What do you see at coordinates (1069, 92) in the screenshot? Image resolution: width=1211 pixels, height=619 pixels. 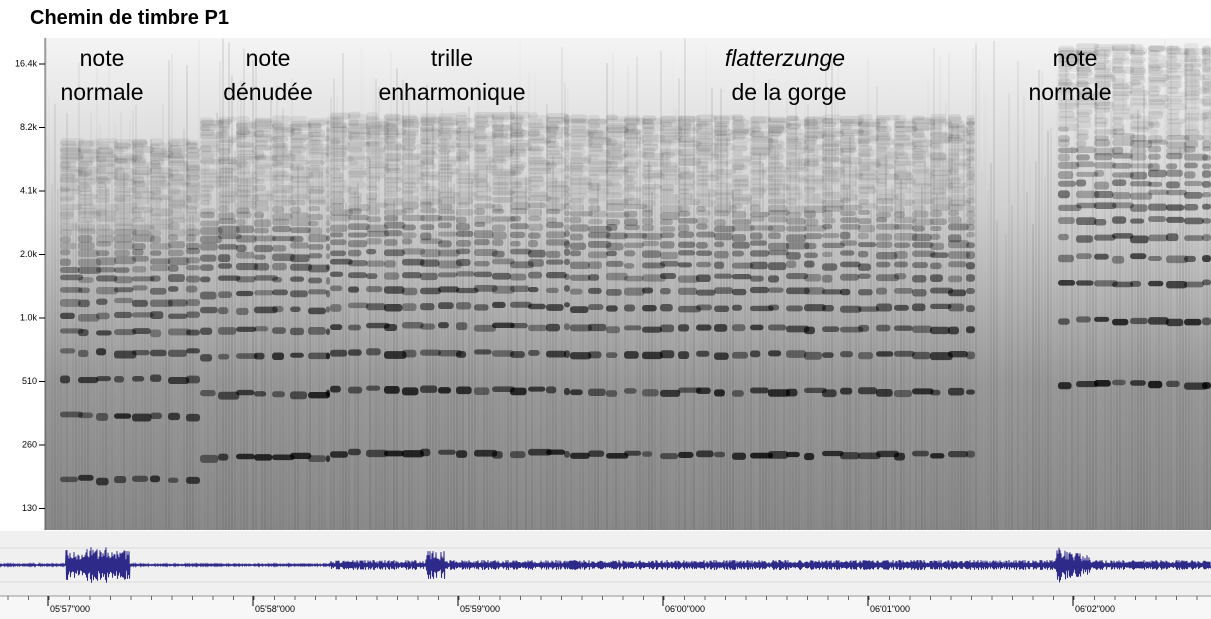 I see `annotation: normale` at bounding box center [1069, 92].